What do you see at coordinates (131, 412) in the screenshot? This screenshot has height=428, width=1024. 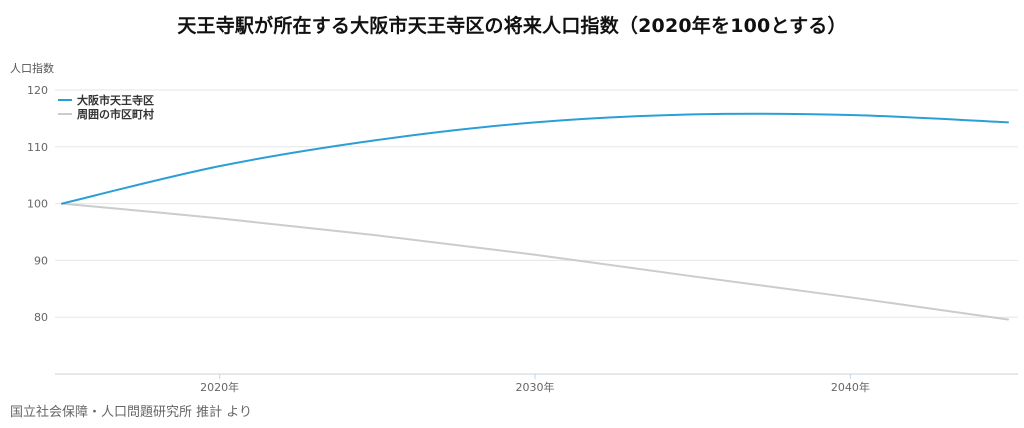 I see `source-note: 国立社会保障・人口問題研究所 推計 より` at bounding box center [131, 412].